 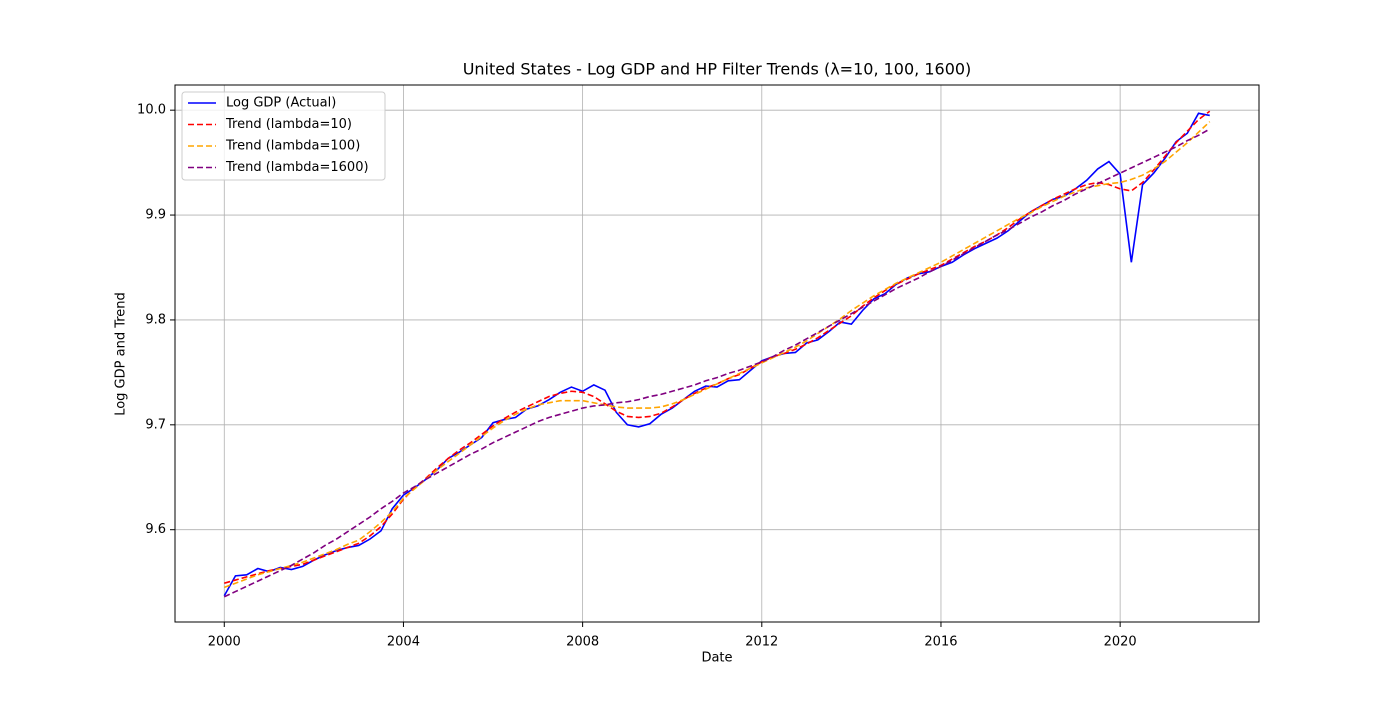 What do you see at coordinates (288, 124) in the screenshot?
I see `legend-label: Trend (lambda=10)` at bounding box center [288, 124].